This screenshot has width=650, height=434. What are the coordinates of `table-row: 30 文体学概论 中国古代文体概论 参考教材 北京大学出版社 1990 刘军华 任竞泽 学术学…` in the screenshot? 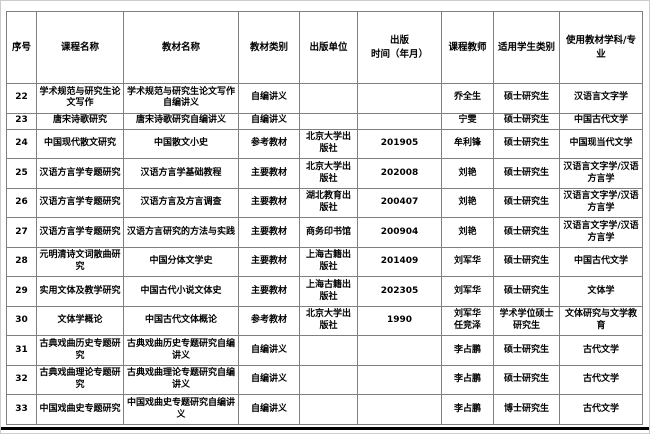 It's located at (324, 321).